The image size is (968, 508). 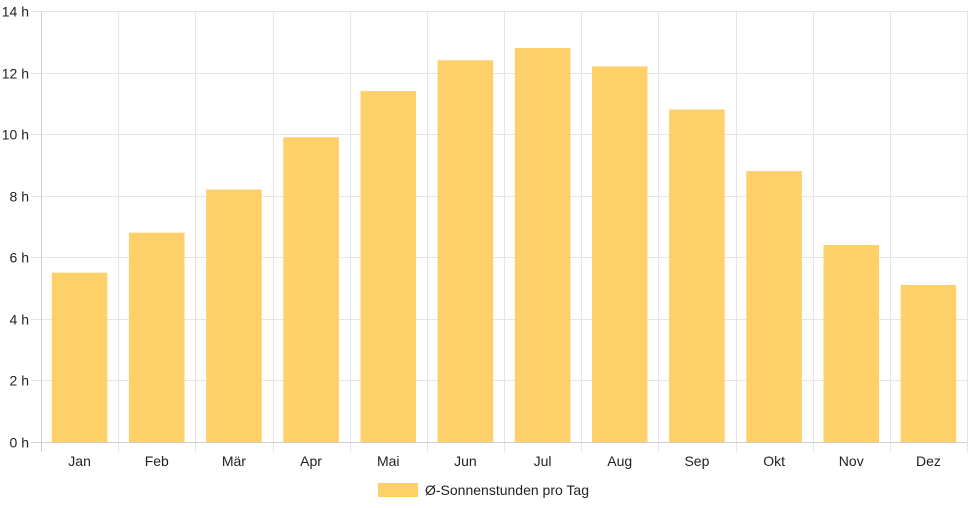 What do you see at coordinates (507, 490) in the screenshot?
I see `legend-label: Ø-Sonnenstunden pro Tag` at bounding box center [507, 490].